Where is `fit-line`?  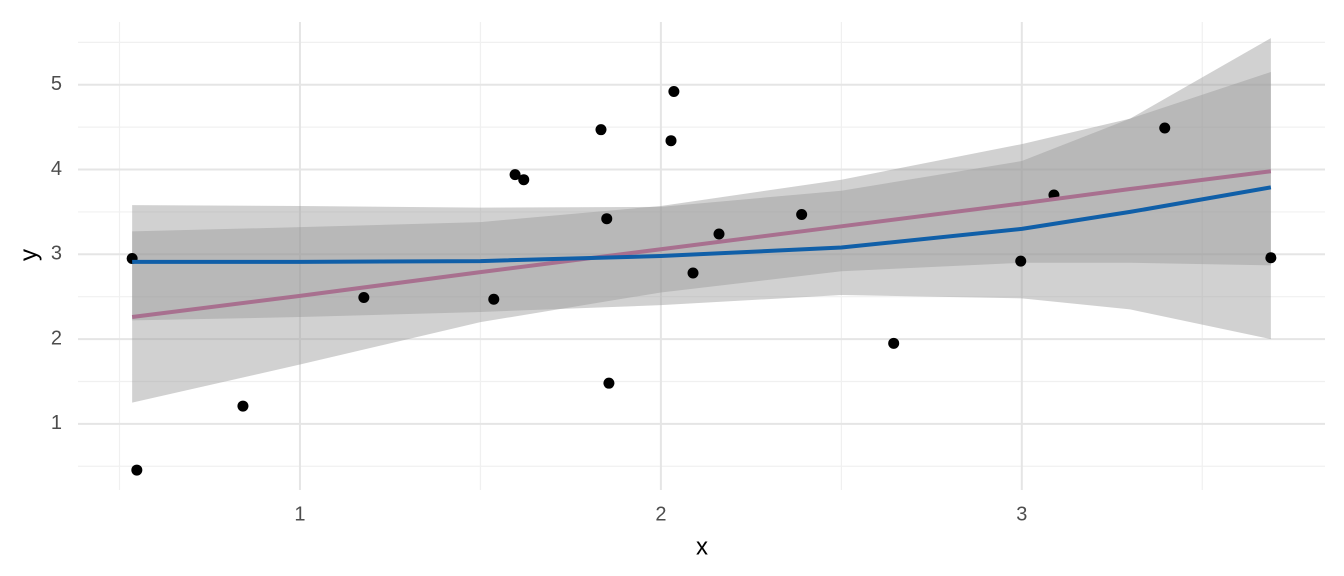
fit-line is located at coordinates (702, 224).